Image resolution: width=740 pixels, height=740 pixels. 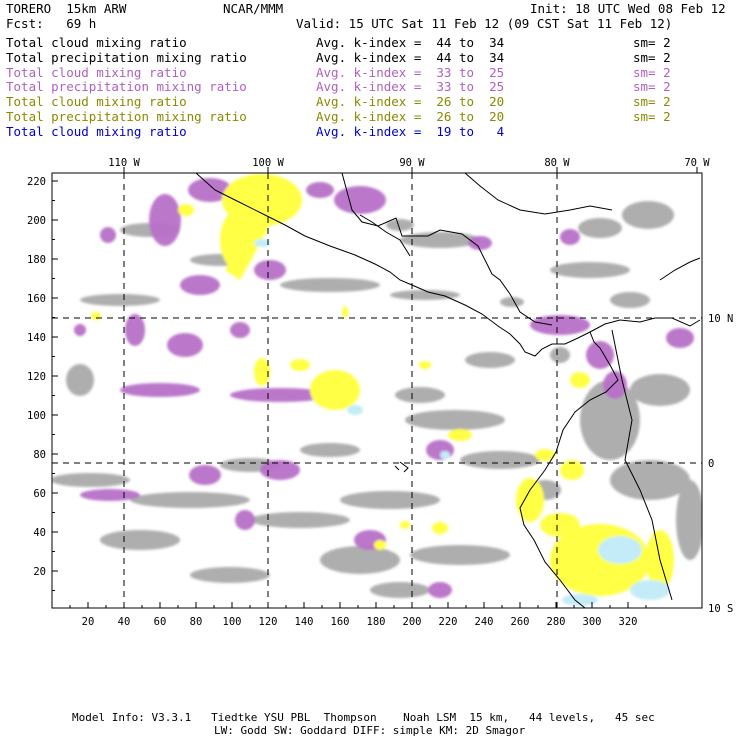 I want to click on y-tick-label: 200, so click(x=36, y=221).